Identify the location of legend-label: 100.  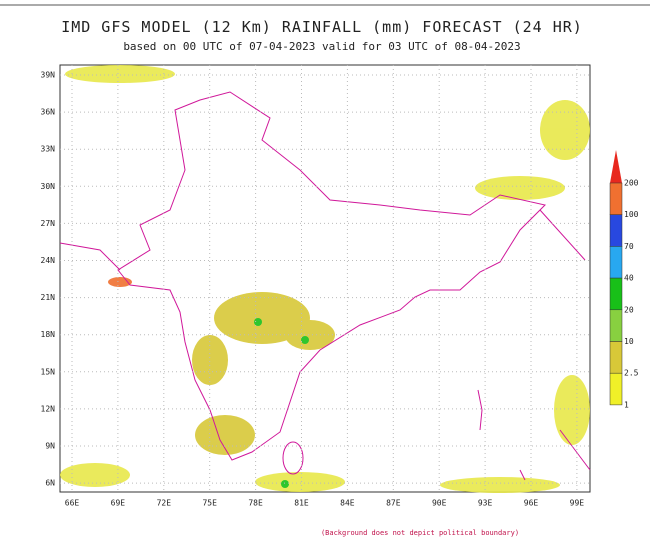
(631, 214).